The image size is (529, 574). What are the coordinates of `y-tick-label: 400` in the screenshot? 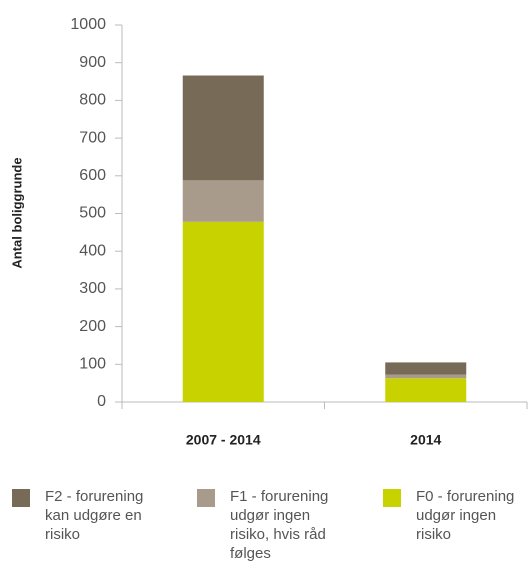 It's located at (92, 250).